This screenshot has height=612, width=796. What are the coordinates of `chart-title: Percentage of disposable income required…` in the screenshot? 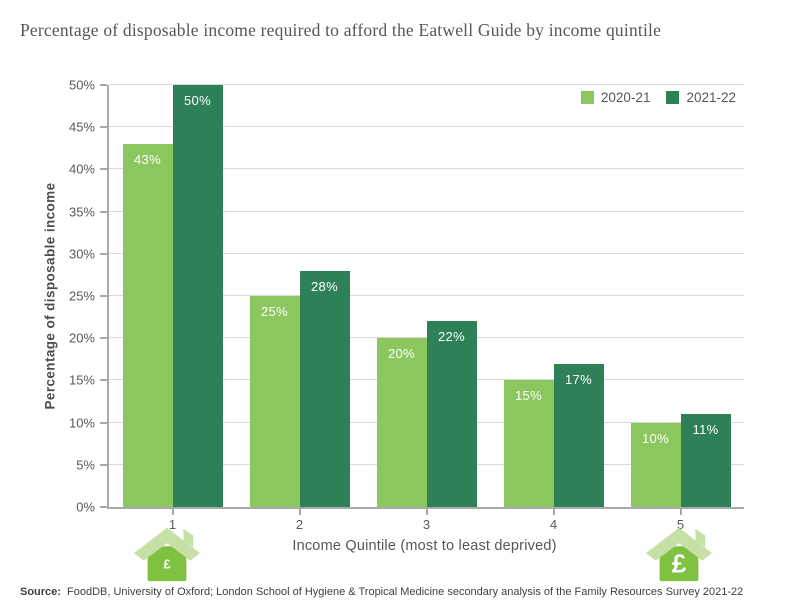 It's located at (341, 30).